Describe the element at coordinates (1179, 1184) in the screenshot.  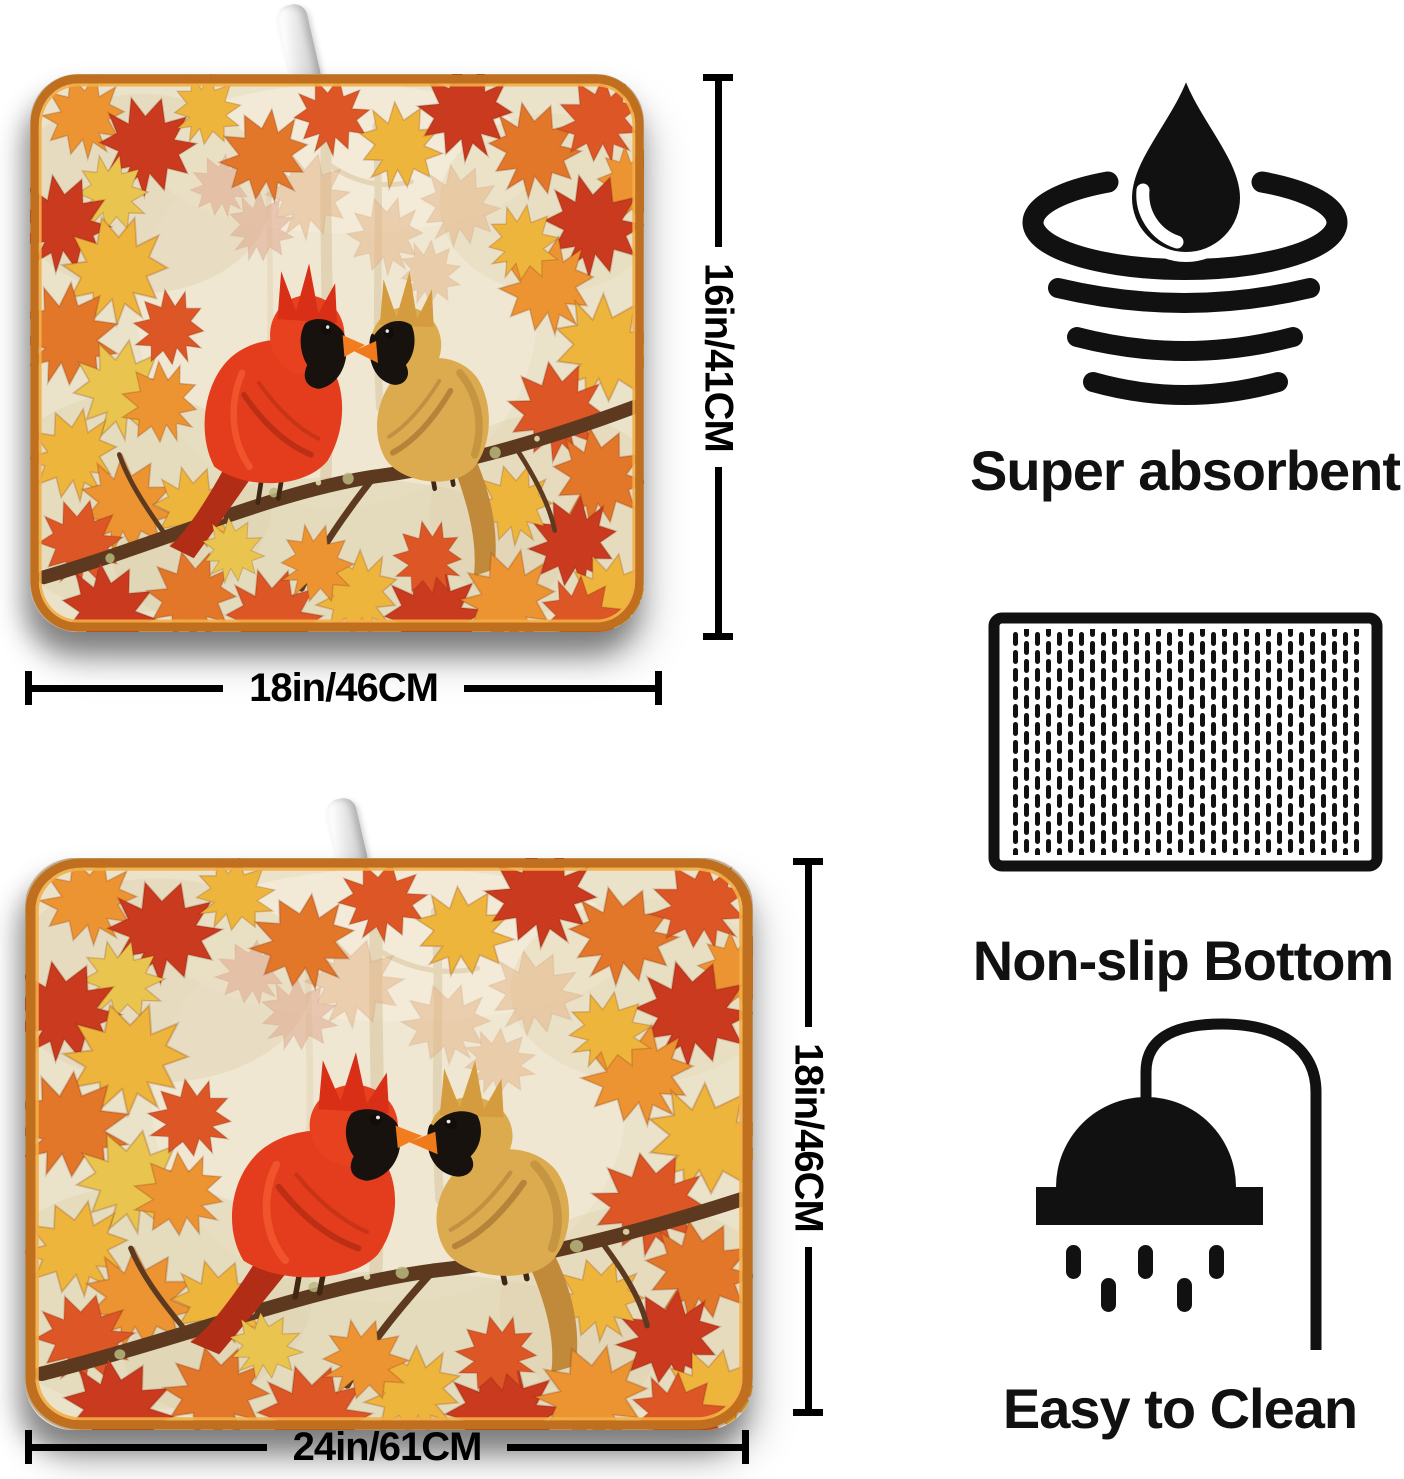
I see `shower-head-icon` at that location.